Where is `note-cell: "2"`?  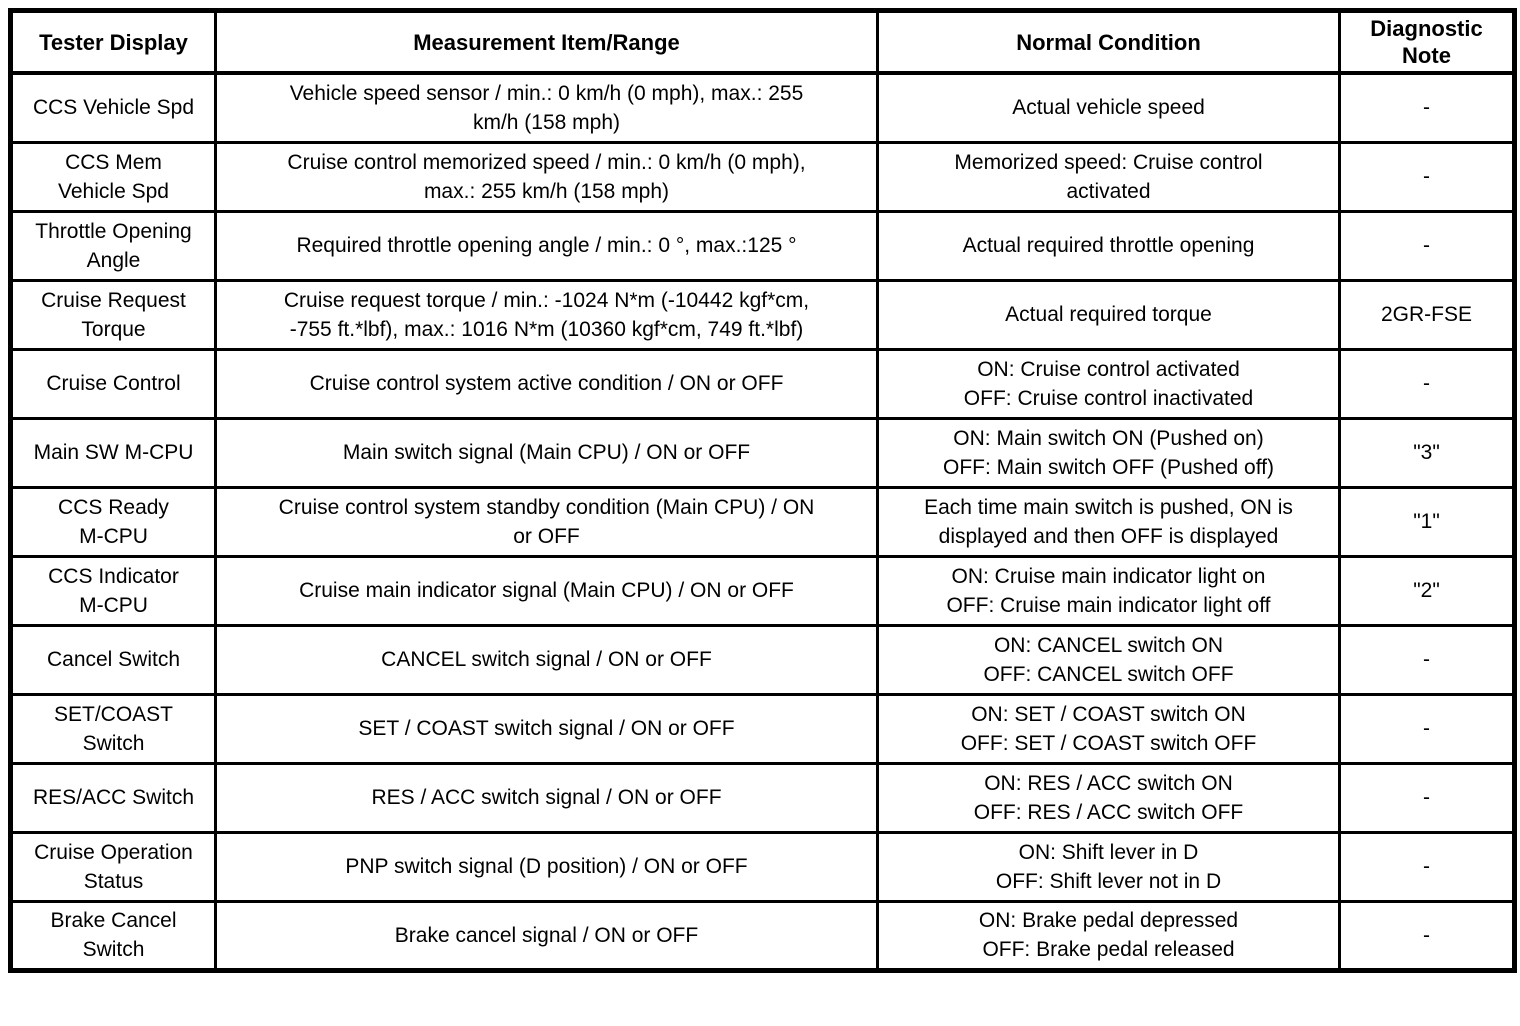
note-cell: "2" is located at coordinates (1427, 590).